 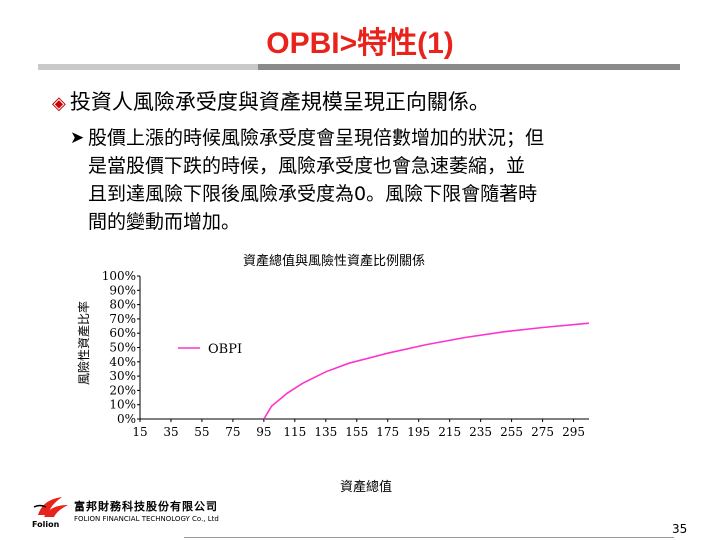 I want to click on x-tick-label: 255, so click(x=511, y=432).